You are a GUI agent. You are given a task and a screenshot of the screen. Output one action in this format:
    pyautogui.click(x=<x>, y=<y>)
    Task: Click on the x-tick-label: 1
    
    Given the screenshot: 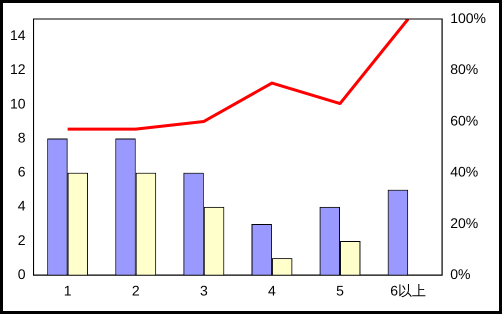 What is the action you would take?
    pyautogui.click(x=68, y=290)
    